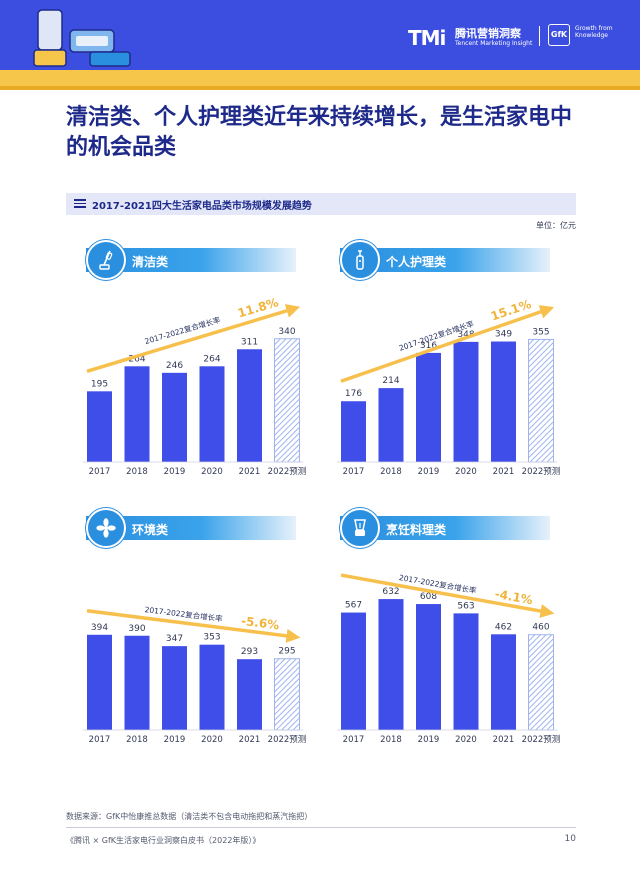 The width and height of the screenshot is (640, 876). What do you see at coordinates (286, 332) in the screenshot?
I see `data-label: 340` at bounding box center [286, 332].